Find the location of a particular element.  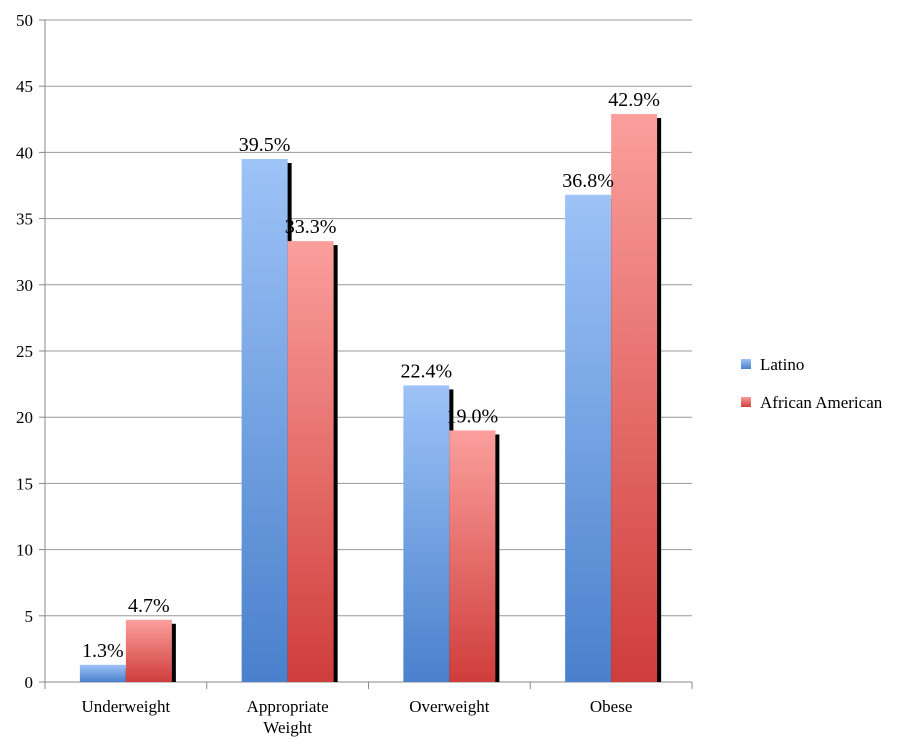

data-label: 1.3% is located at coordinates (103, 651).